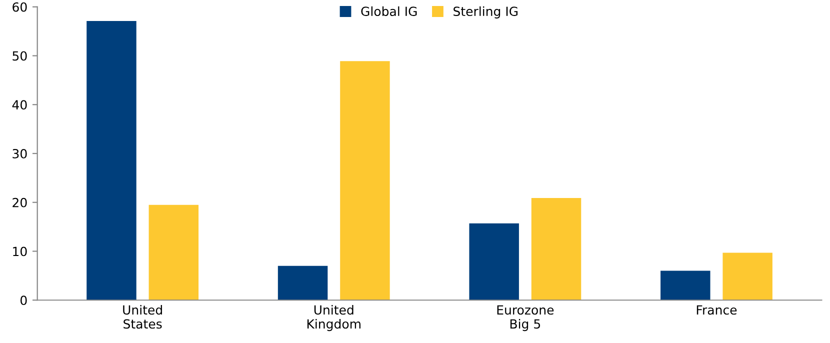 Image resolution: width=830 pixels, height=343 pixels. What do you see at coordinates (19, 56) in the screenshot?
I see `y-tick-label: 50` at bounding box center [19, 56].